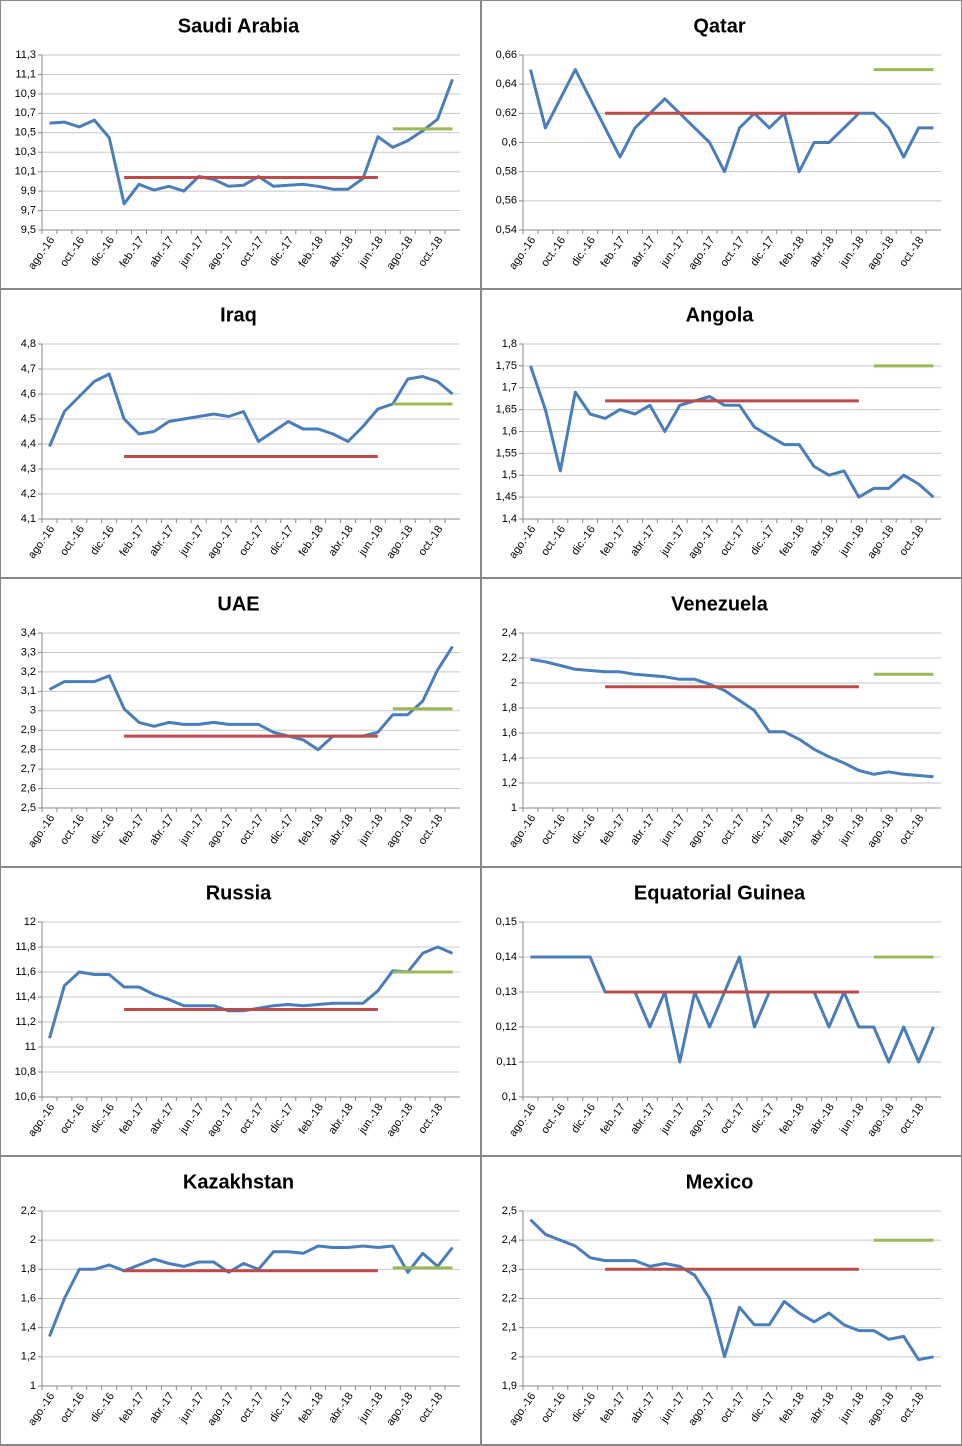 Image resolution: width=962 pixels, height=1446 pixels. What do you see at coordinates (28, 210) in the screenshot?
I see `y-tick-label: 9,7` at bounding box center [28, 210].